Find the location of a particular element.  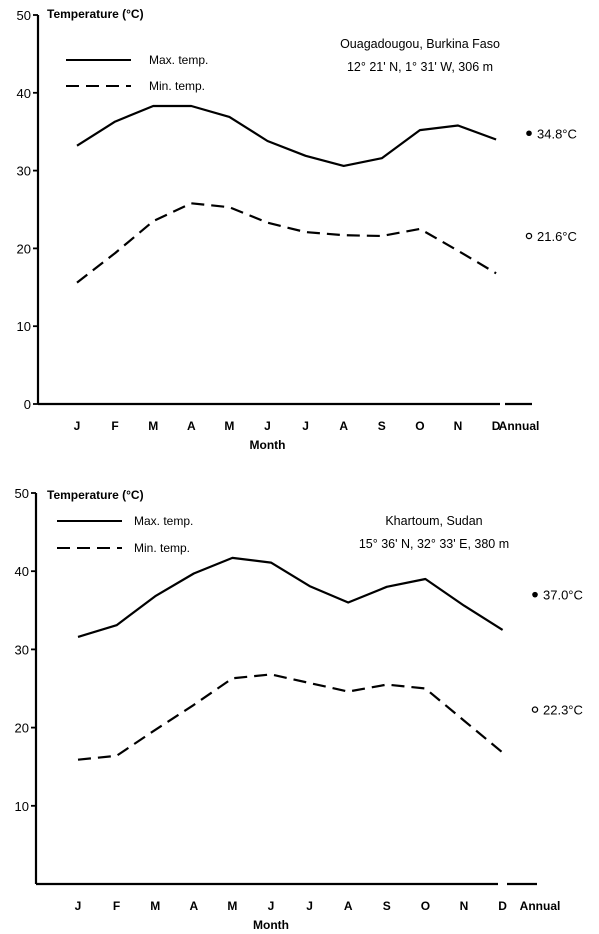

station-coords: 12° 21' N, 1° 31' W, 306 m is located at coordinates (420, 67).